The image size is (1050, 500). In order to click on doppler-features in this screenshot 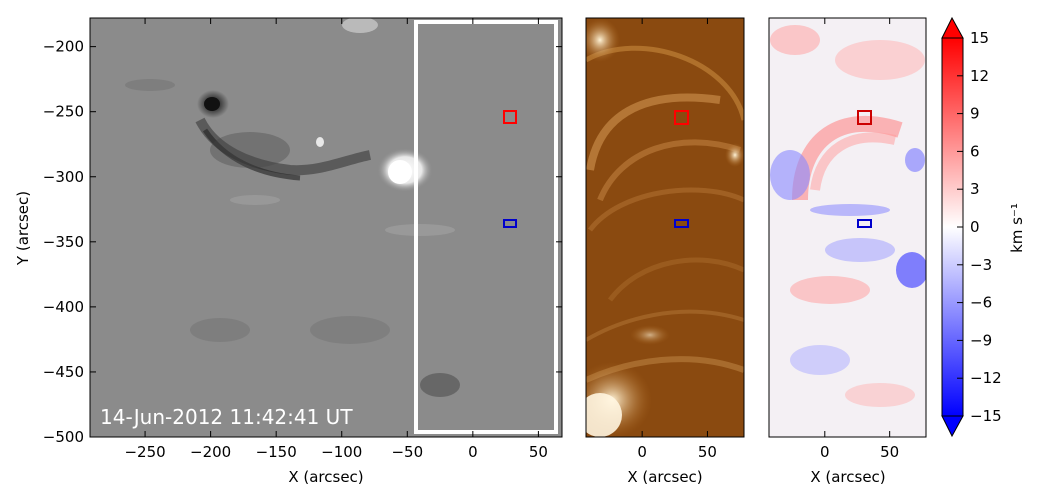, I will do `click(848, 216)`.